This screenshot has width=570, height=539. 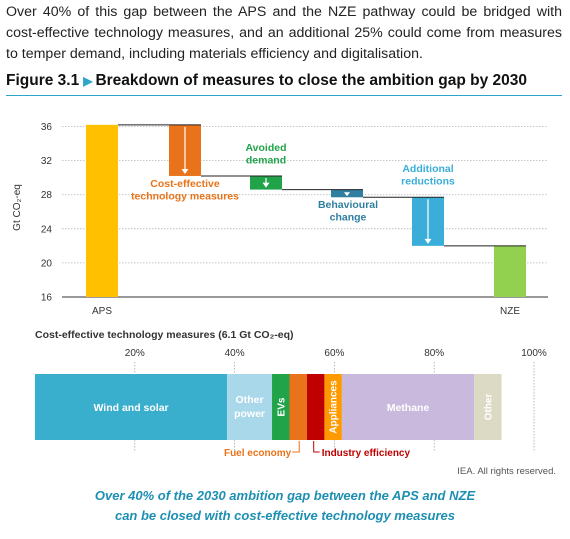 What do you see at coordinates (185, 190) in the screenshot?
I see `annotation-cost-effective: Cost-effective technology measures` at bounding box center [185, 190].